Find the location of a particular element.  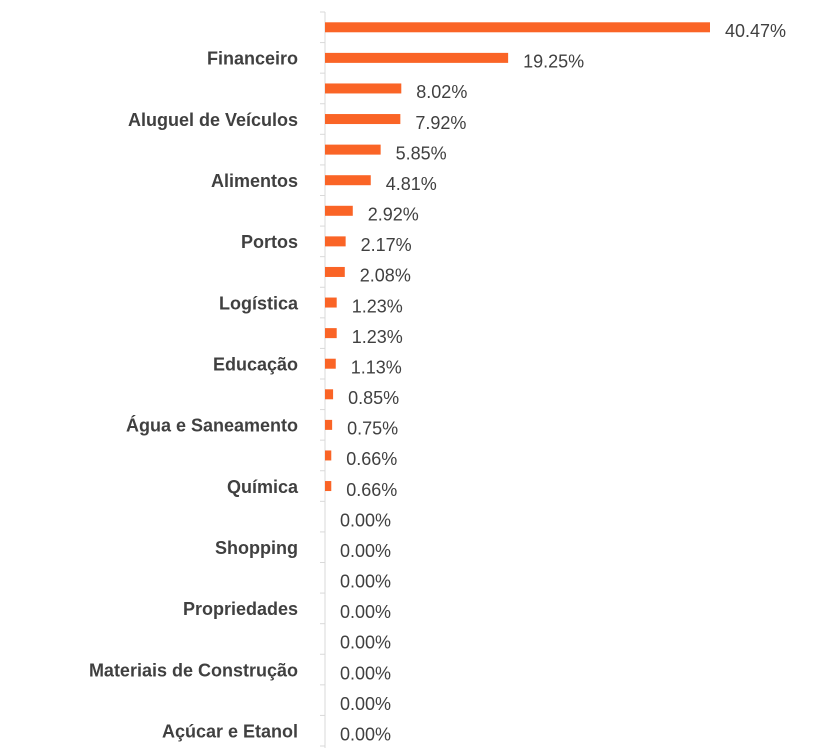

category-label: Materiais de Construção is located at coordinates (193, 670).